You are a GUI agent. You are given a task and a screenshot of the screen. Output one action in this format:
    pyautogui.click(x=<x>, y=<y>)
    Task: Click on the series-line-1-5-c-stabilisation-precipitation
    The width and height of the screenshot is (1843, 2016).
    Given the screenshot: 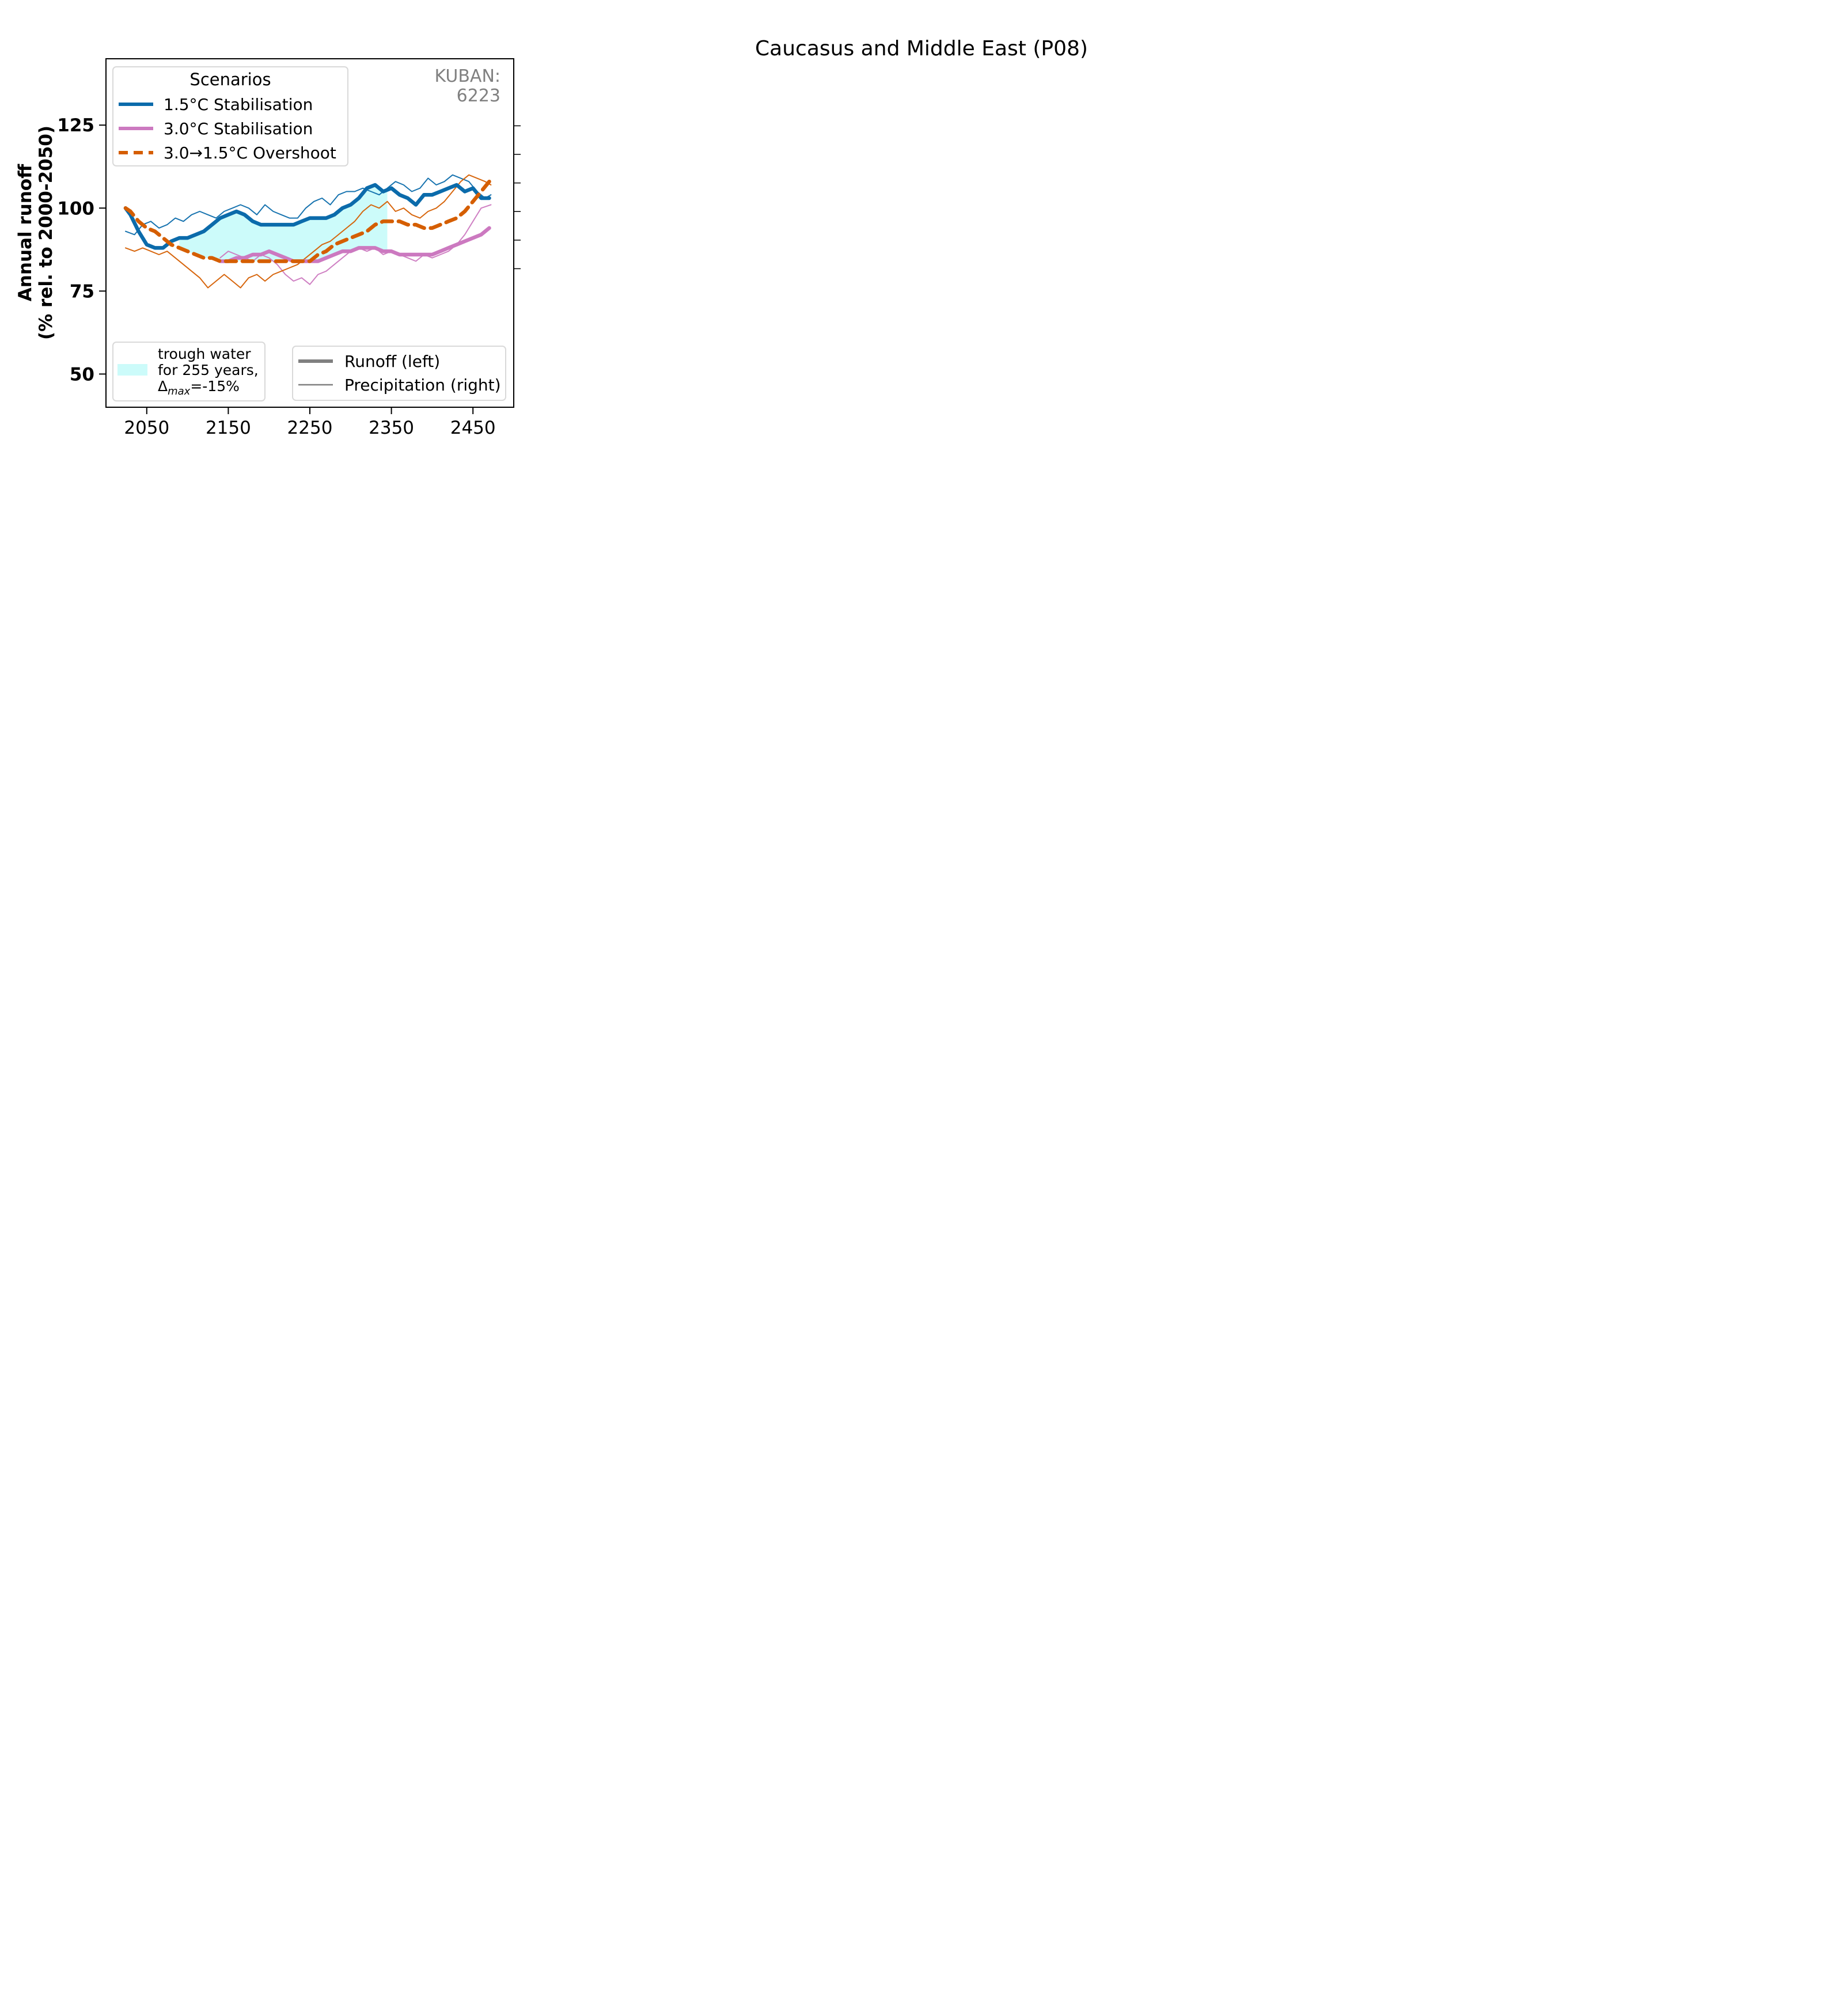 What is the action you would take?
    pyautogui.click(x=308, y=205)
    